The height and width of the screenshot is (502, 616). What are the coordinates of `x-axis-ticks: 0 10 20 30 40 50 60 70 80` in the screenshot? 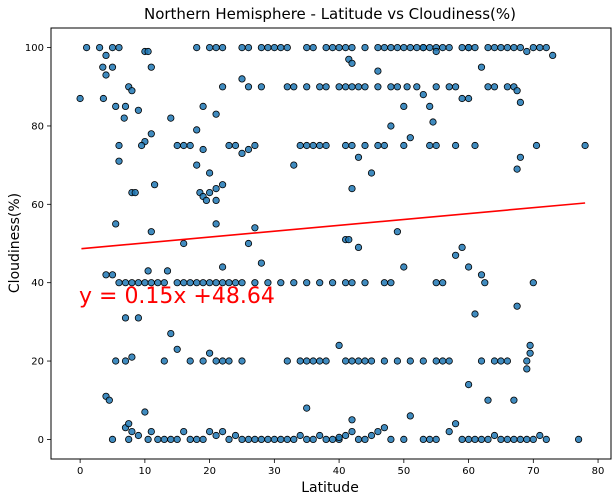 It's located at (340, 468).